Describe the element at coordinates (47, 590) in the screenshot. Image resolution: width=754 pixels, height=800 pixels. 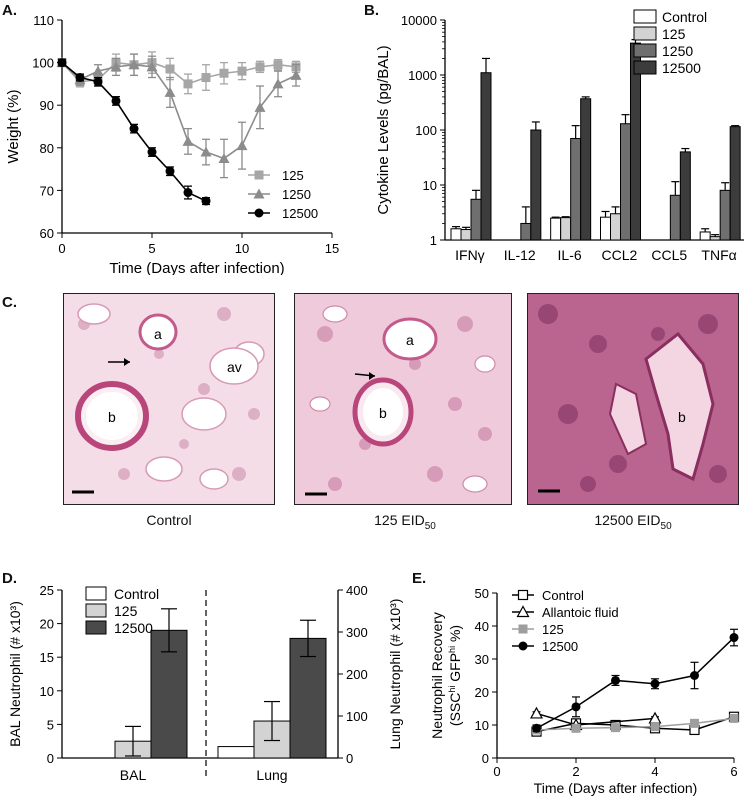
I see `y-tick-label: 25` at that location.